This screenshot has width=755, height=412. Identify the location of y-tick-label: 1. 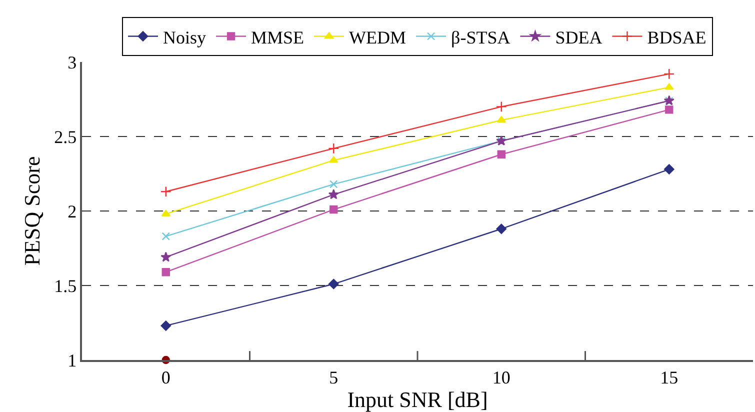
(72, 360).